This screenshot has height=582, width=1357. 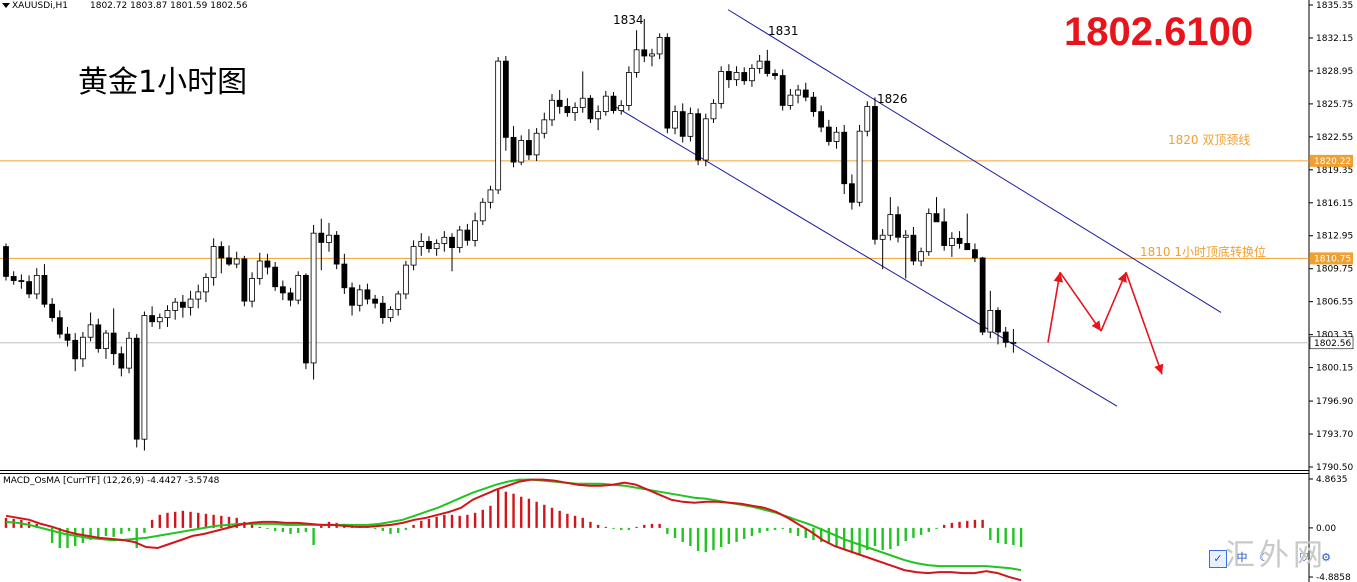 I want to click on price-tick-label: 1803.35, so click(x=1334, y=336).